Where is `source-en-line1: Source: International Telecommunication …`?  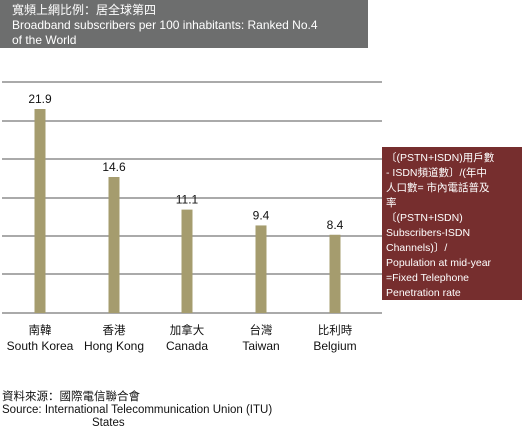 source-en-line1: Source: International Telecommunication … is located at coordinates (137, 410).